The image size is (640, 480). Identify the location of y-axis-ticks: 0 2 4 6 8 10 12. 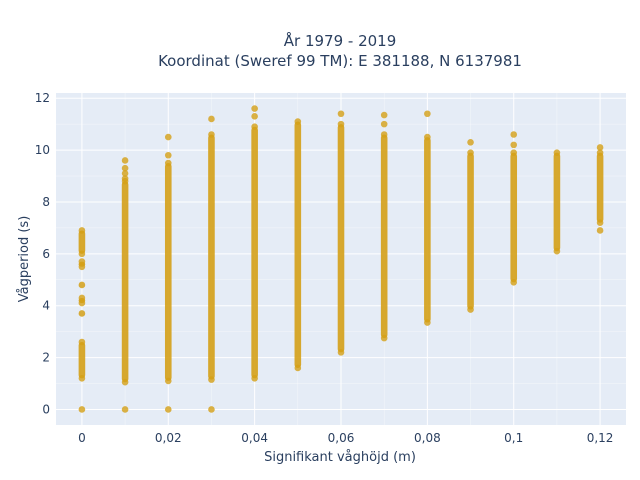
(42, 253).